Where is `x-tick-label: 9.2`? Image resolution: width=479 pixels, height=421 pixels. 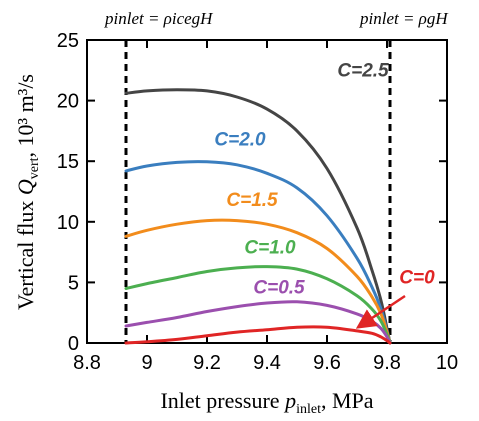 x-tick-label: 9.2 is located at coordinates (207, 363).